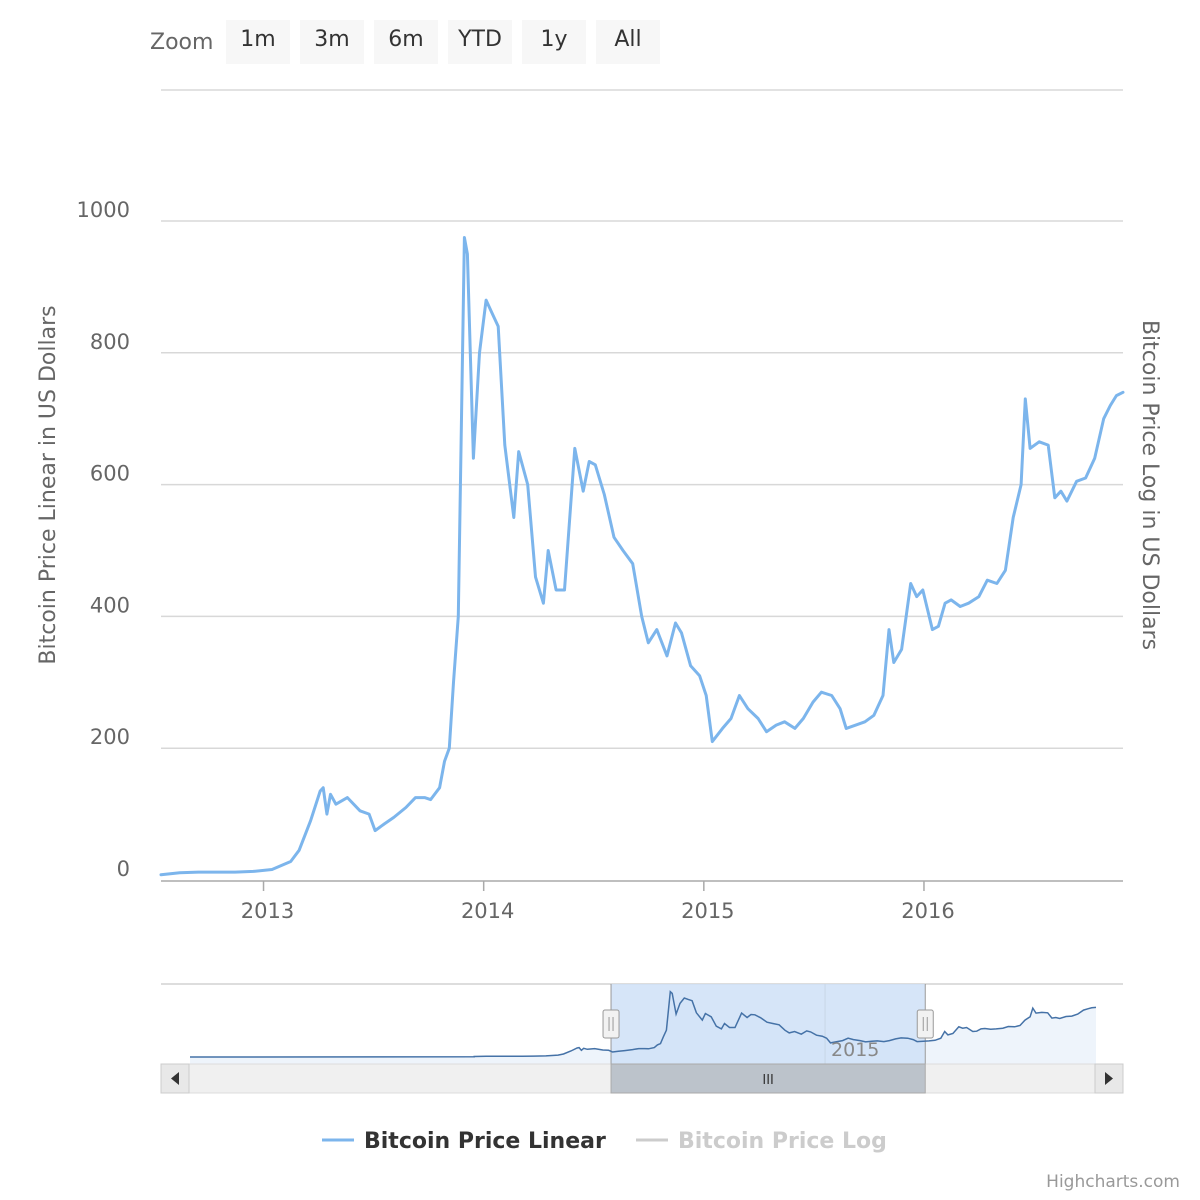  Describe the element at coordinates (103, 539) in the screenshot. I see `y-axis: 0 200 400 600 800 1000` at that location.